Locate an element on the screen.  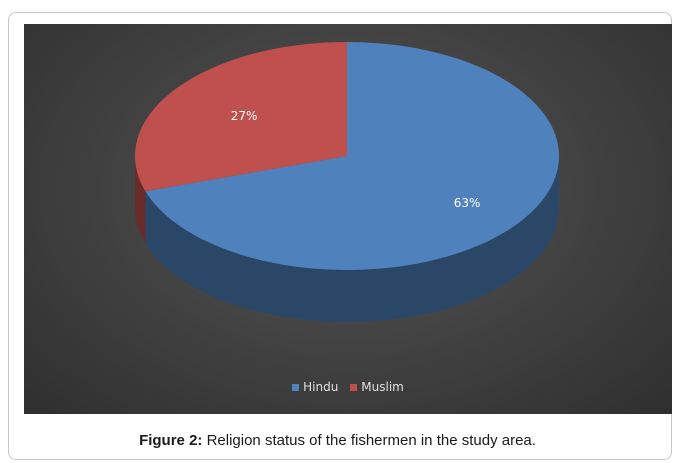
legend-swatch-hindu is located at coordinates (296, 387).